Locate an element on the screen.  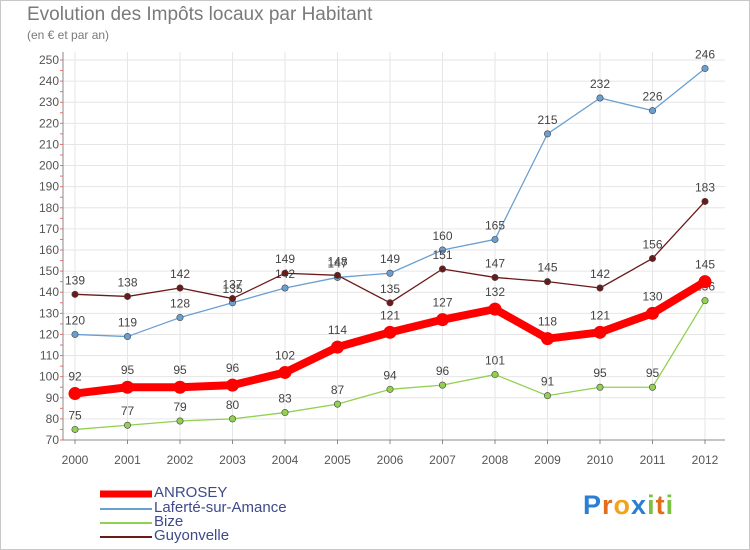
data-label-guyonvelle: 142 is located at coordinates (600, 274).